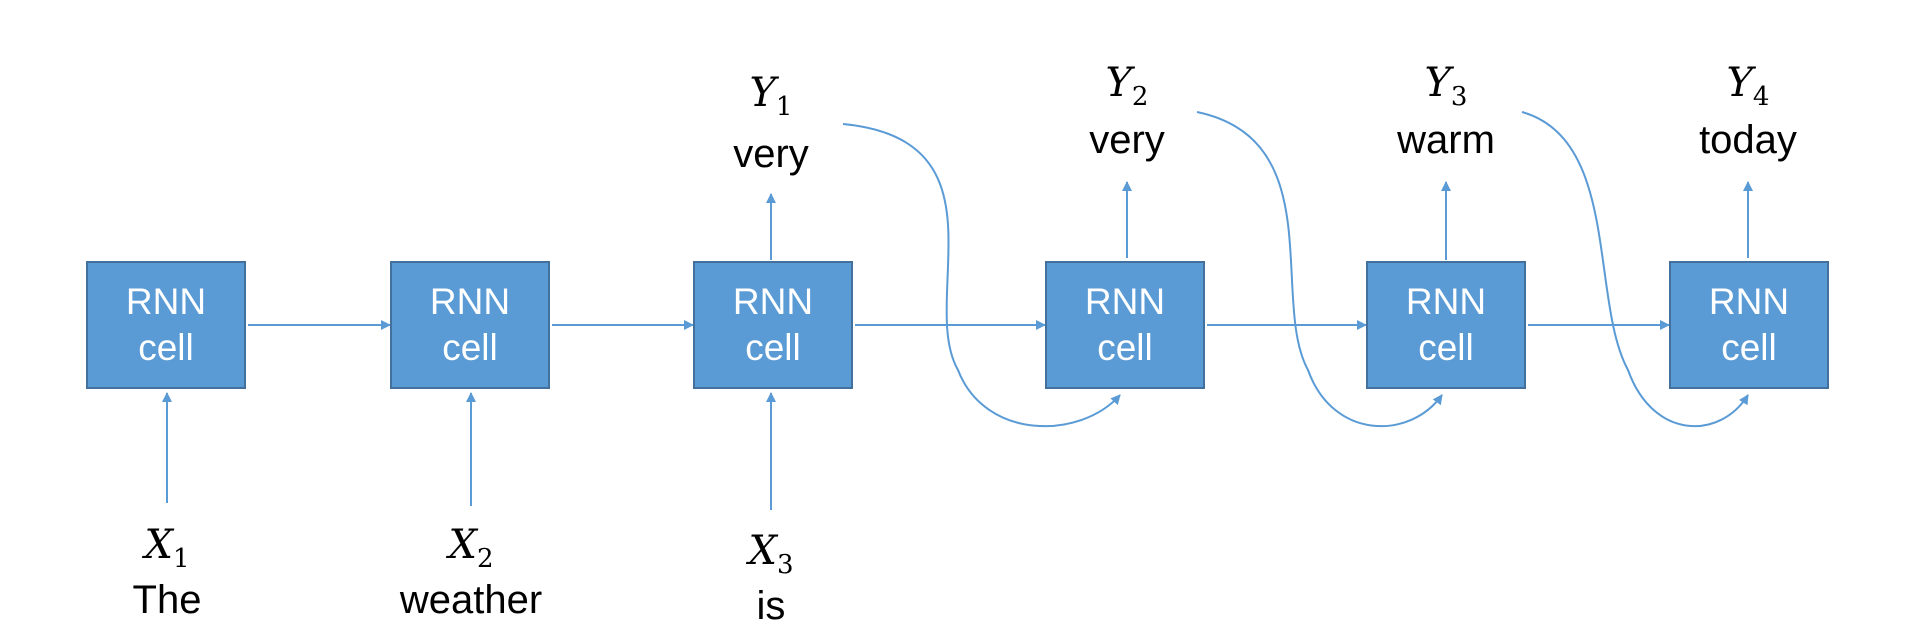 Image resolution: width=1920 pixels, height=629 pixels. Describe the element at coordinates (1748, 86) in the screenshot. I see `output-variable-y4: Y4` at that location.